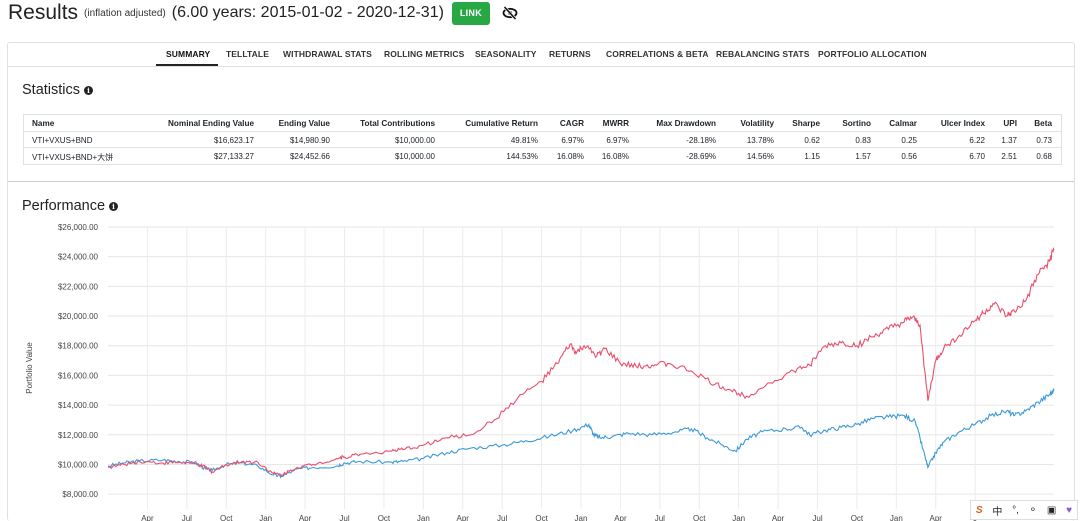  I want to click on skin-icon: ♥, so click(1069, 510).